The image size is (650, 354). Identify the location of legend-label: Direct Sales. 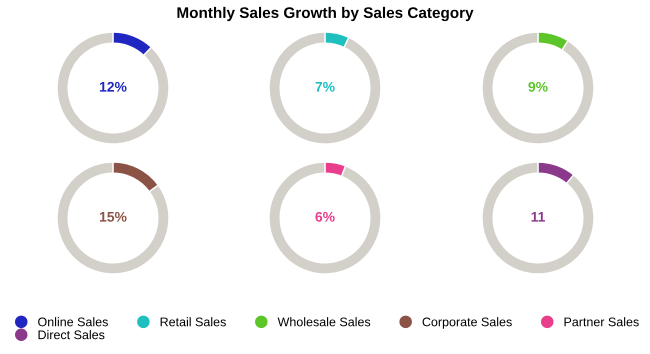
(71, 335).